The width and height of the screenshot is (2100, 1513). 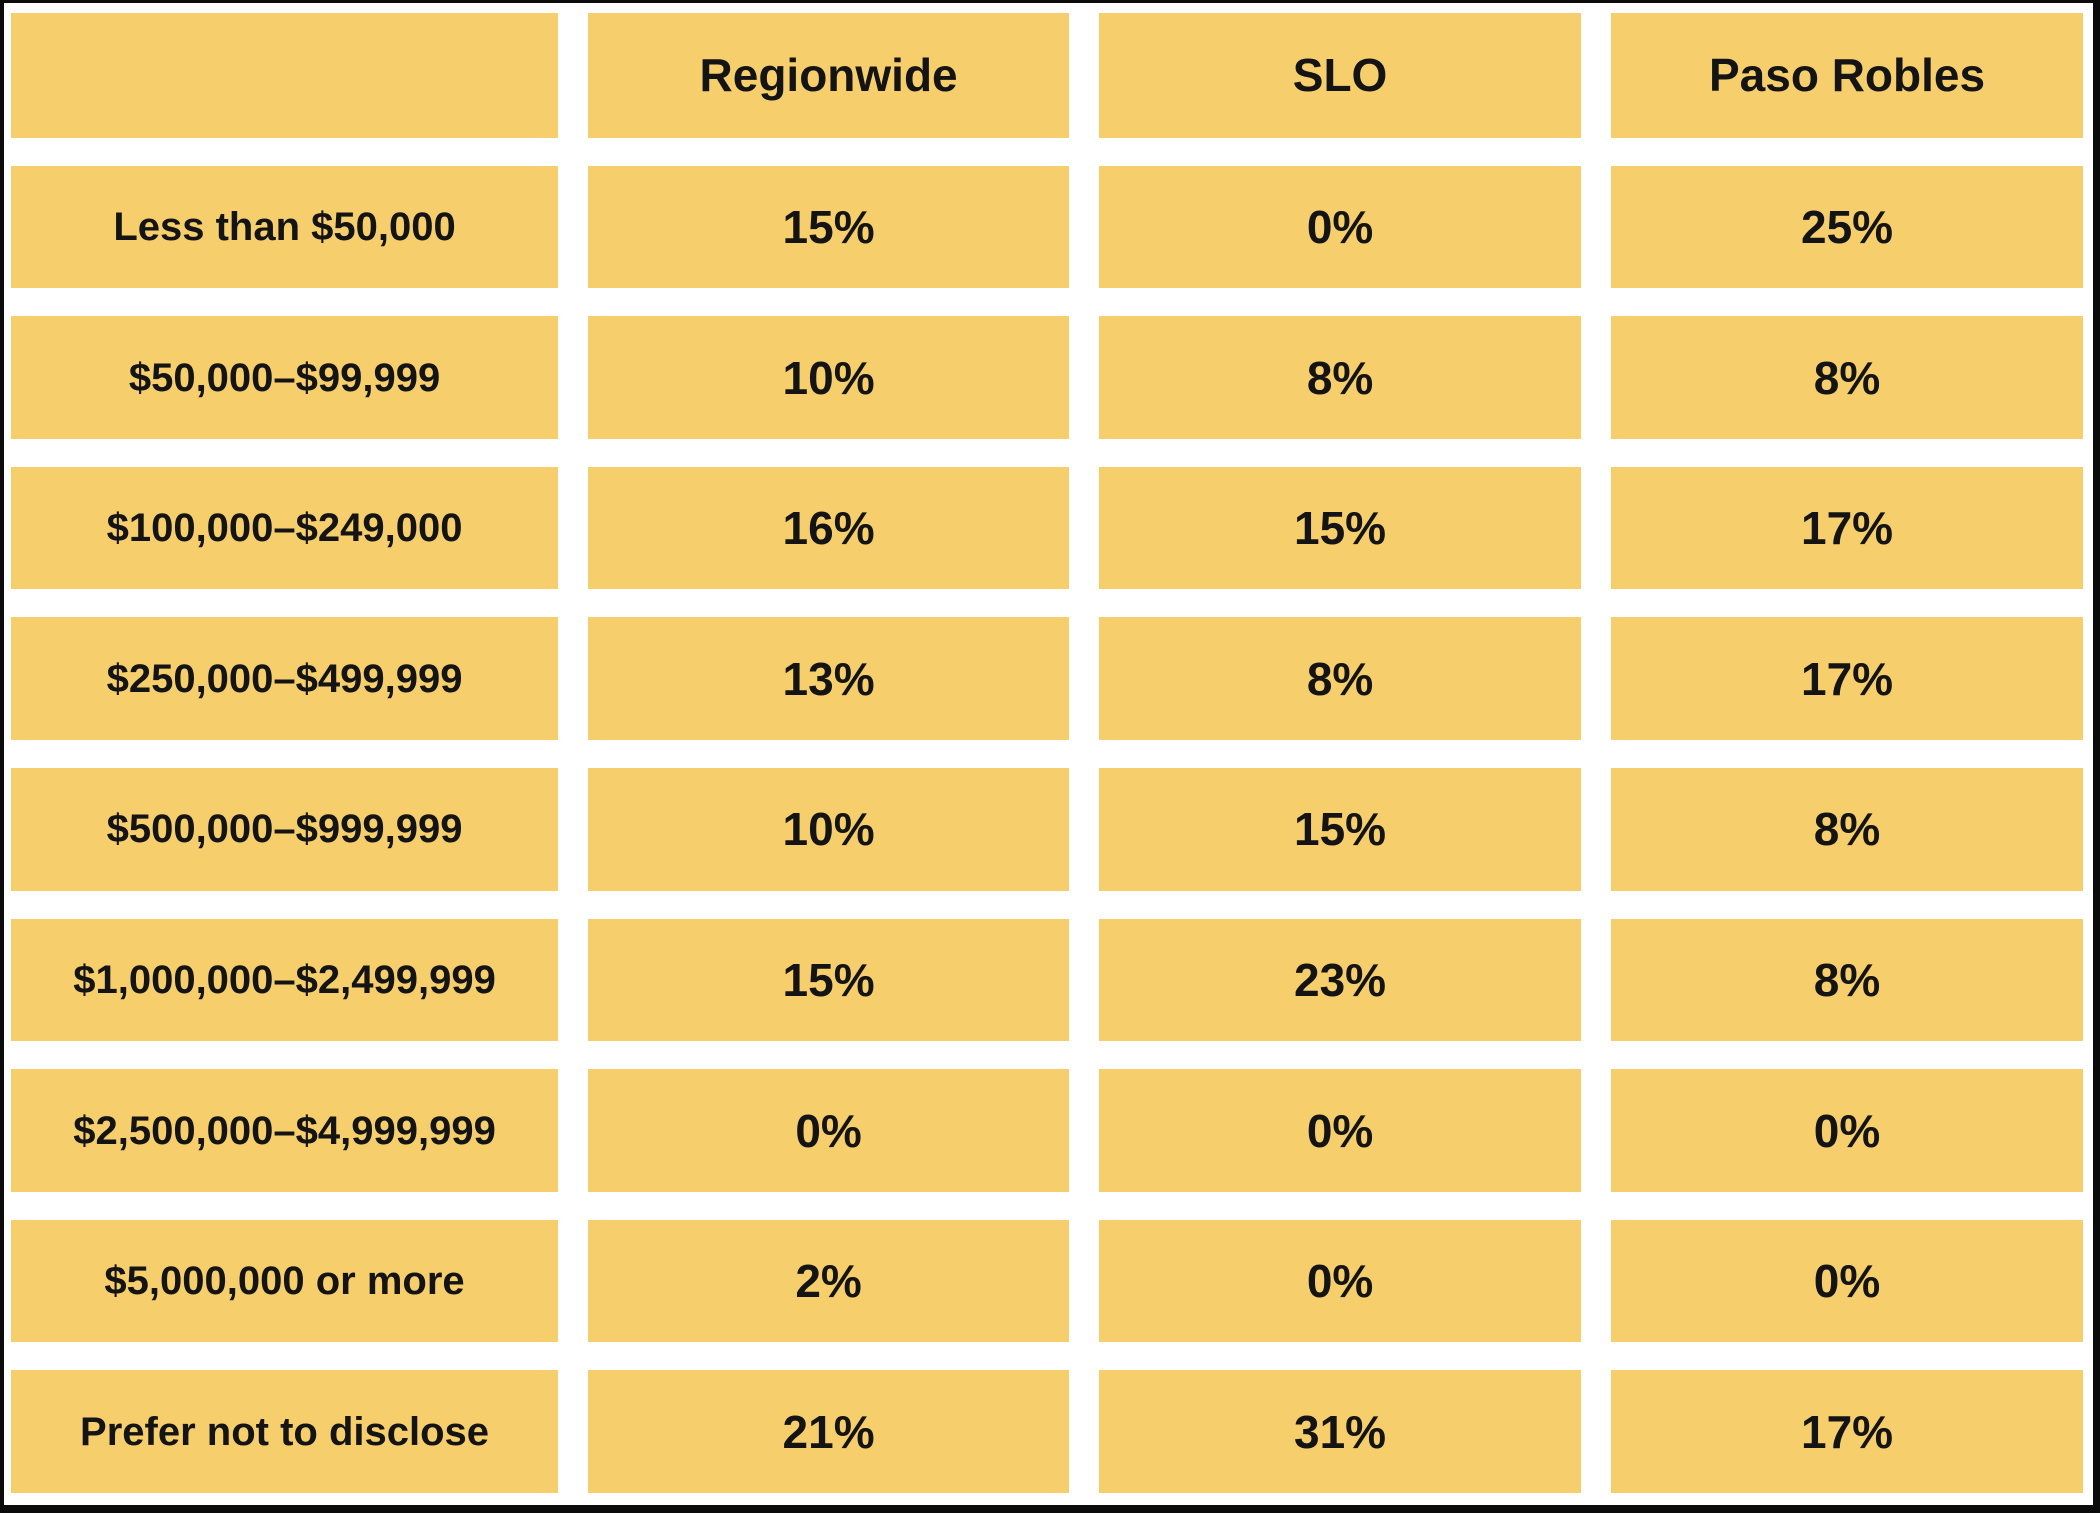 I want to click on column-header-paso-robles: Paso Robles, so click(x=1847, y=75).